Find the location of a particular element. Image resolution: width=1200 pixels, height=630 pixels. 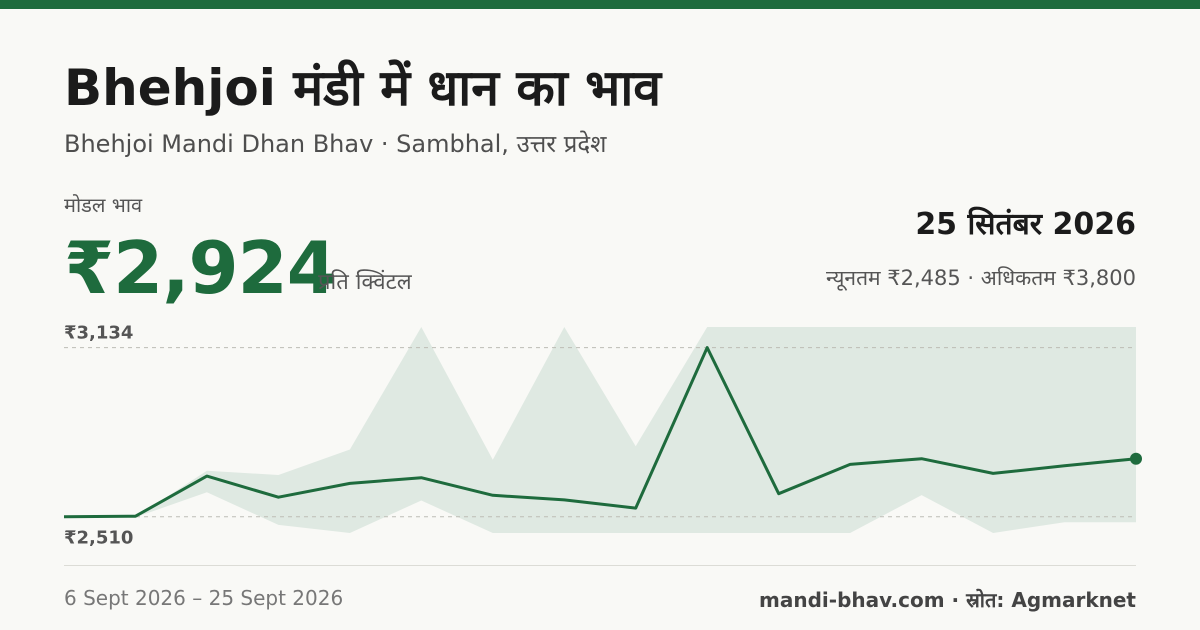

modal-price-label: मोडल भाव is located at coordinates (103, 205).